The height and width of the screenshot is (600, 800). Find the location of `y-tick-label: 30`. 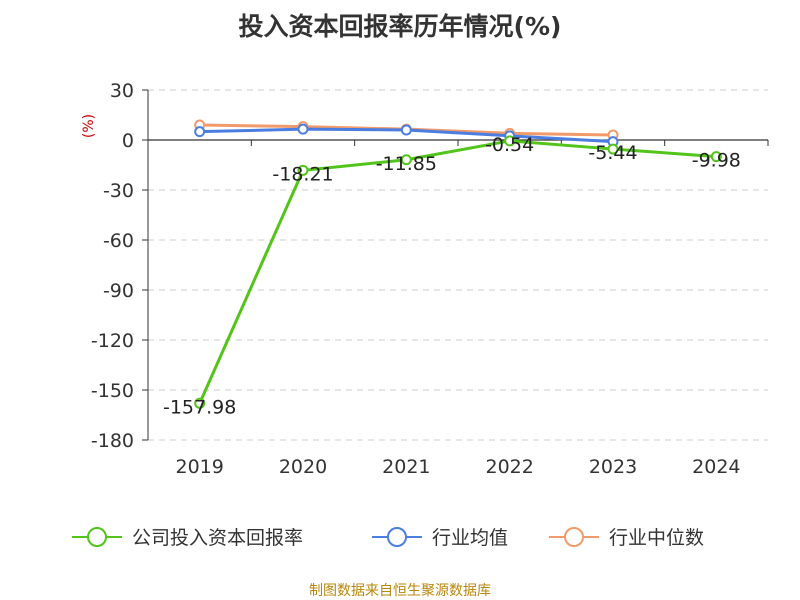

y-tick-label: 30 is located at coordinates (122, 91).